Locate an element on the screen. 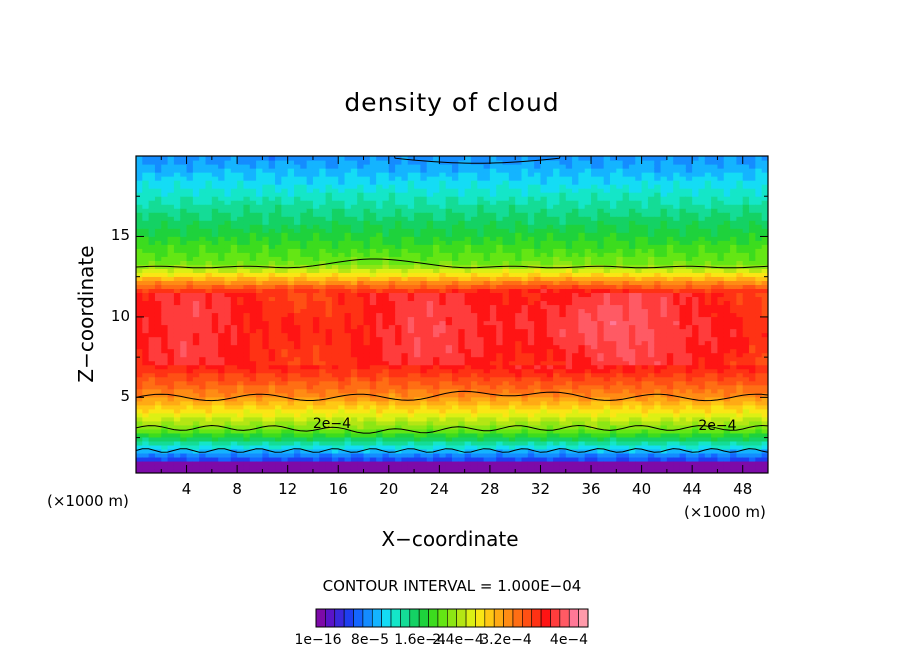 The width and height of the screenshot is (904, 654). x-axis-label: X−coordinate is located at coordinates (450, 539).